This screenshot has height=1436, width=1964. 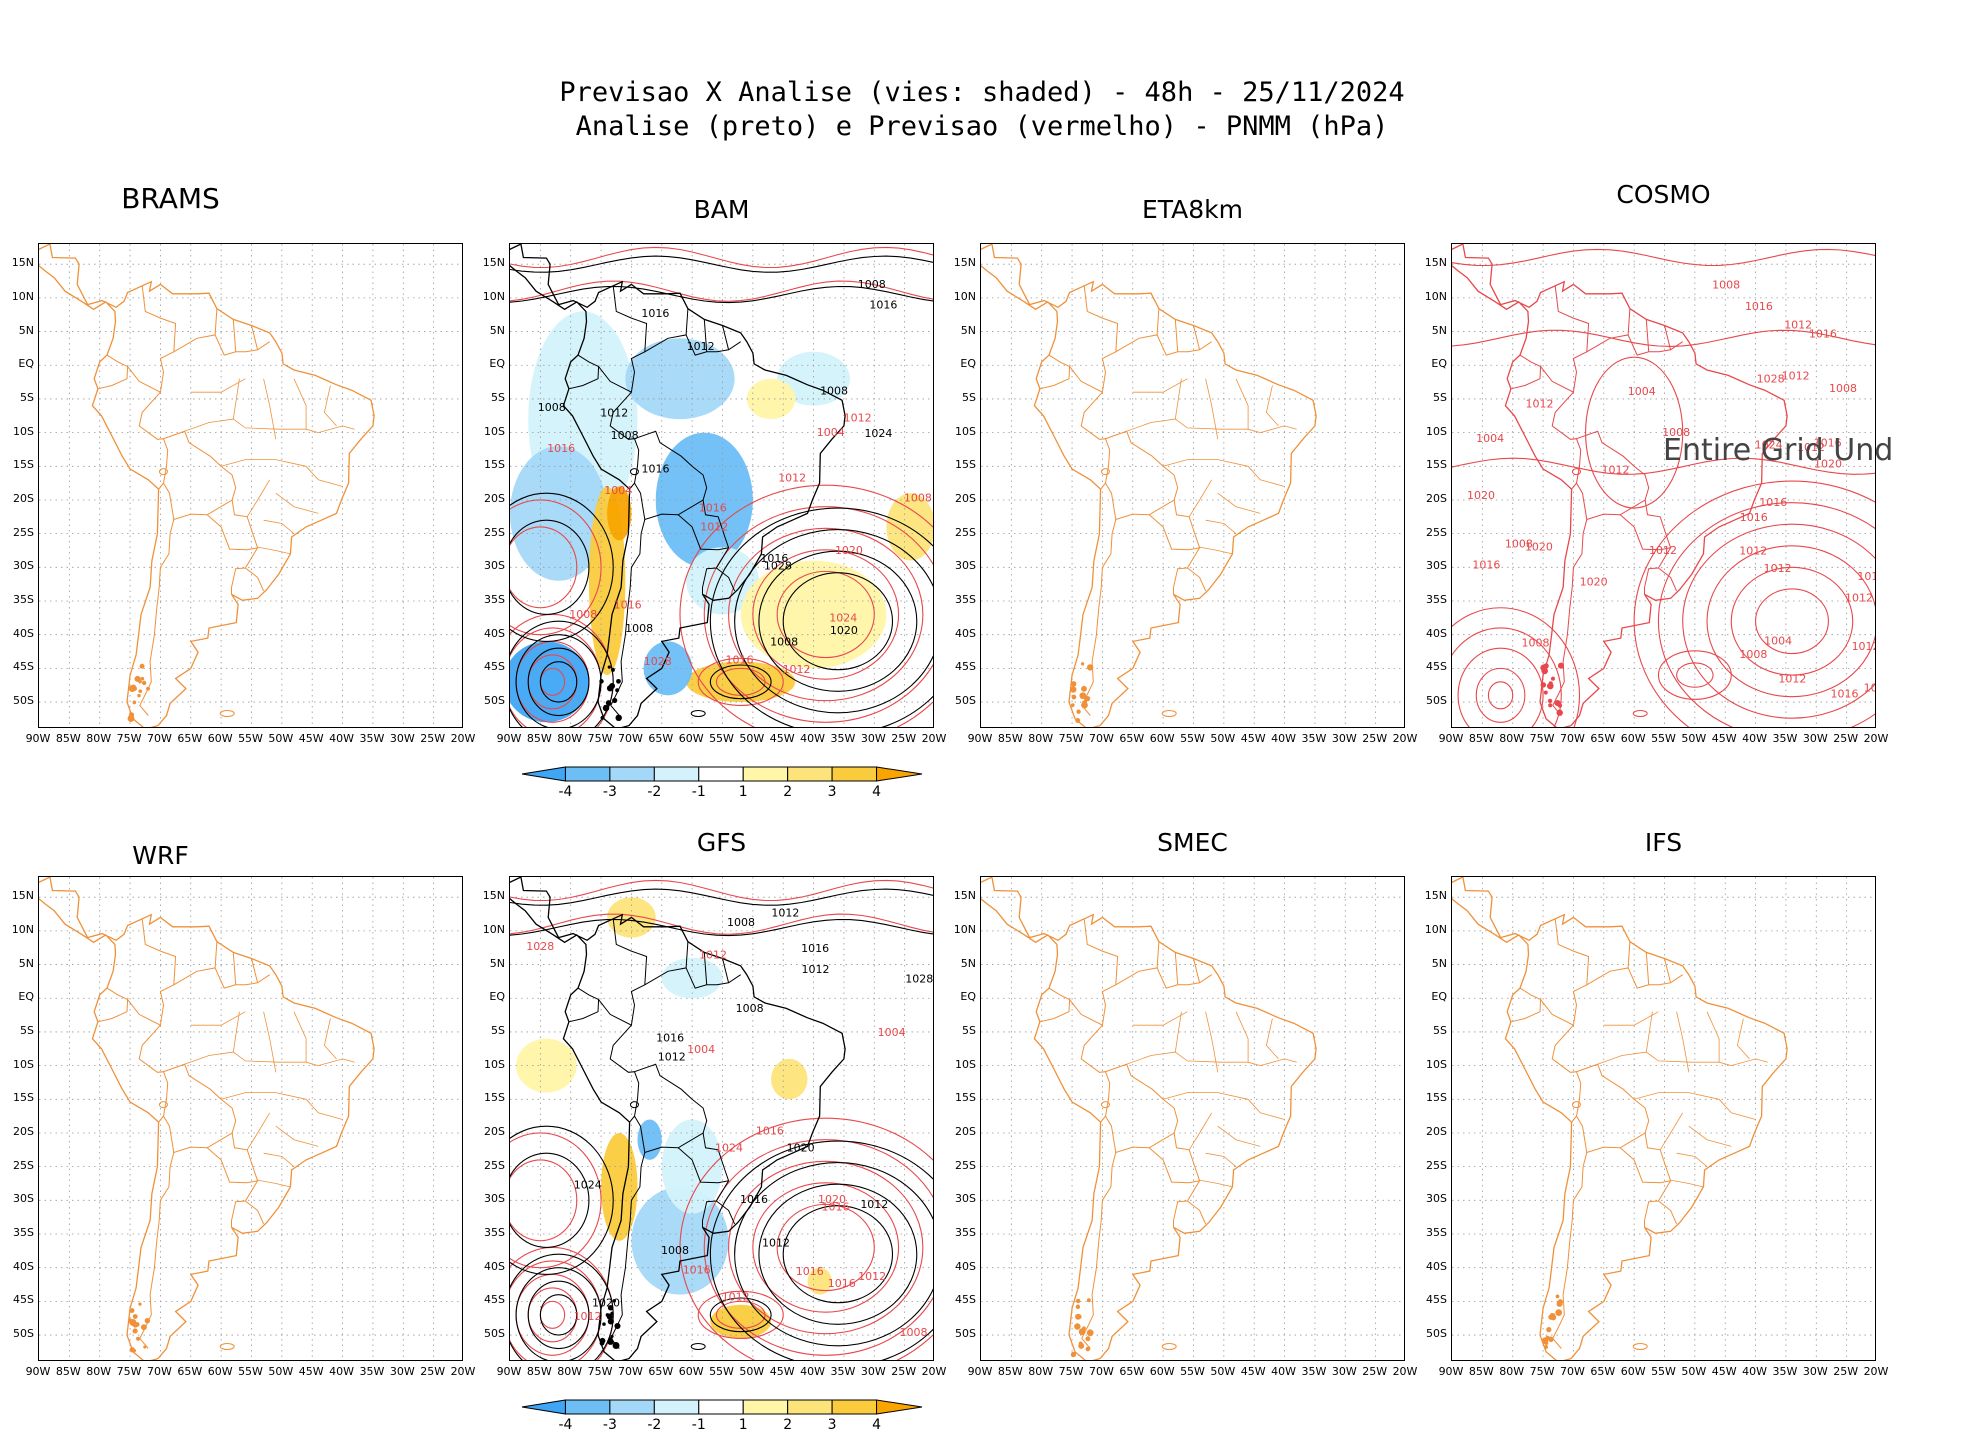 What do you see at coordinates (782, 738) in the screenshot?
I see `lon-tick-label: 45W` at bounding box center [782, 738].